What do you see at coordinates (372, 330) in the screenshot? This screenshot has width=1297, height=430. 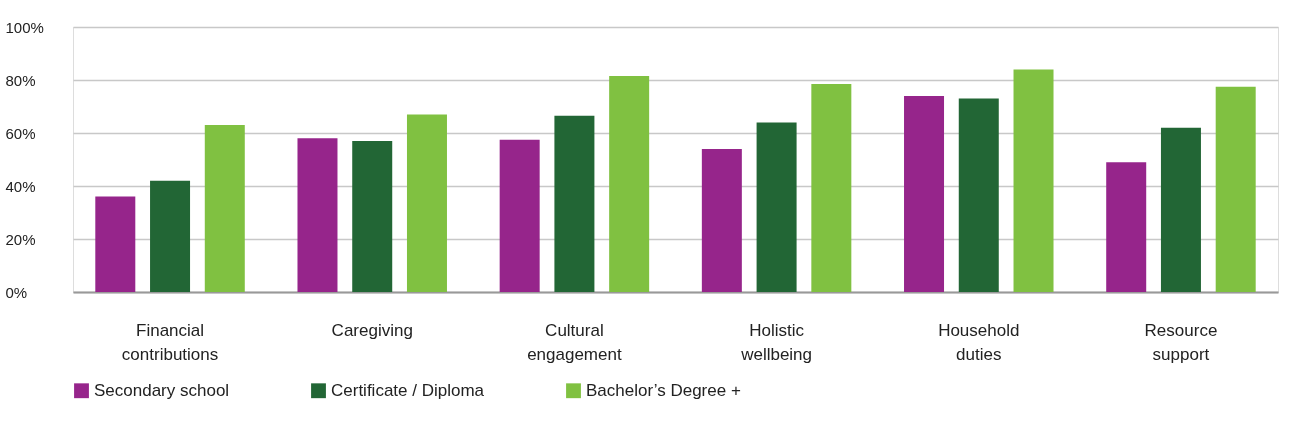 I see `x-tick-label: Caregiving` at bounding box center [372, 330].